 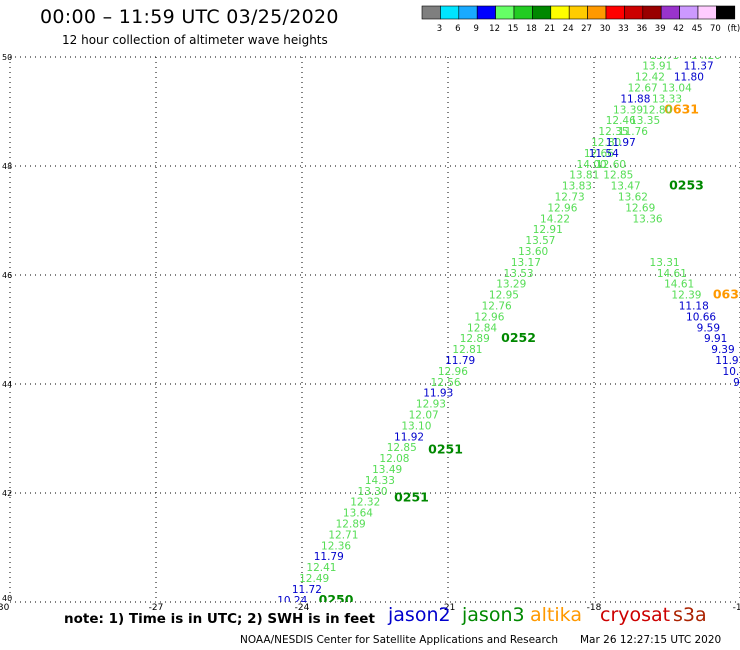 I want to click on wave-height-label: 12.69, so click(x=640, y=208).